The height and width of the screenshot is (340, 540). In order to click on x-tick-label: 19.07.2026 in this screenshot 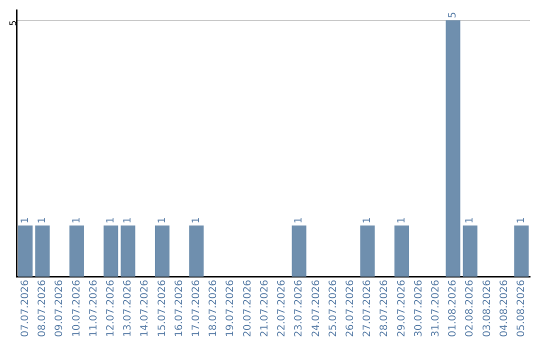, I will do `click(230, 309)`.